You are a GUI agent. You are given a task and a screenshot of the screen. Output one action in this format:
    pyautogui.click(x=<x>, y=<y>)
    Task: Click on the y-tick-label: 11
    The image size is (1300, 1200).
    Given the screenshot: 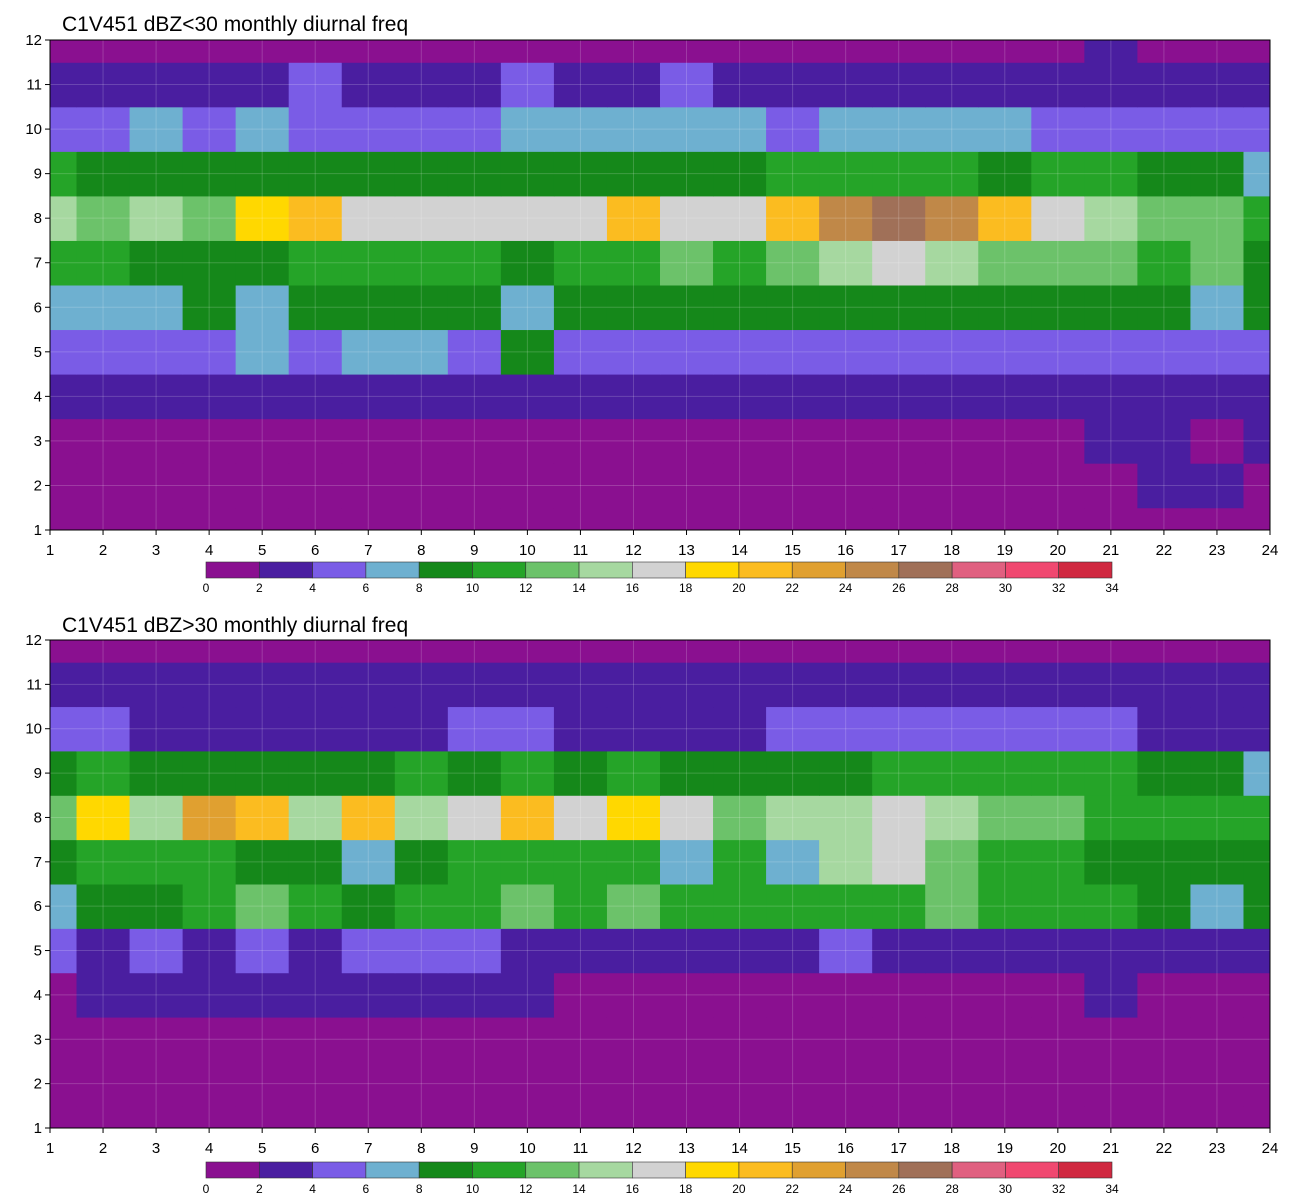 What is the action you would take?
    pyautogui.click(x=34, y=684)
    